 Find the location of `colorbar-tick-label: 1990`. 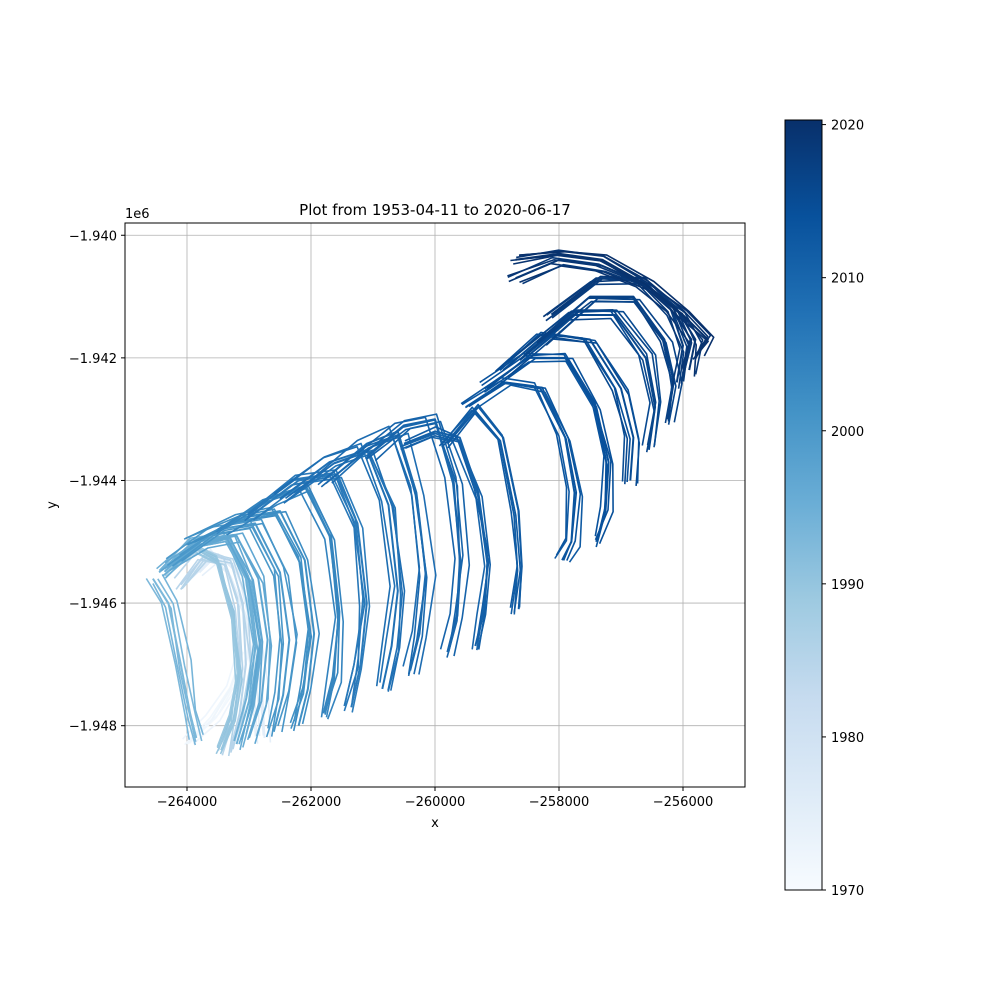

colorbar-tick-label: 1990 is located at coordinates (847, 585).